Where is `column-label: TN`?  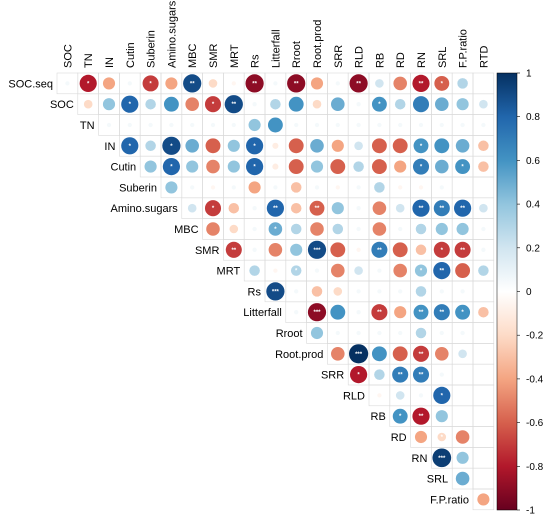
column-label: TN is located at coordinates (89, 60).